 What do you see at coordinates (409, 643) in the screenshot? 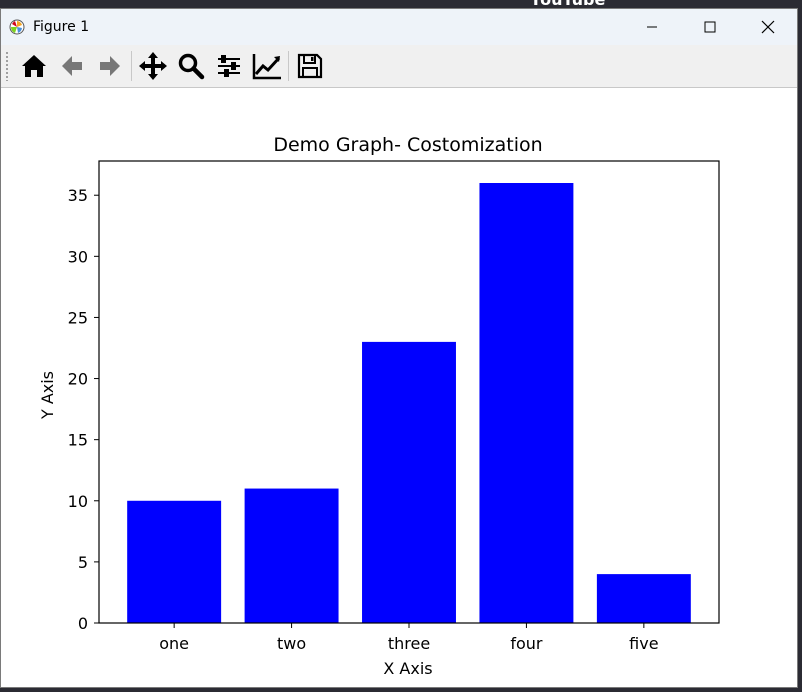
I see `x-tick-label: three` at bounding box center [409, 643].